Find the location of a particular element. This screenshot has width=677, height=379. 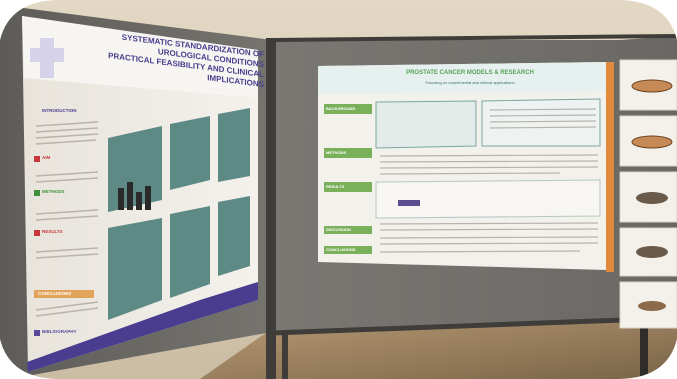

right-green-labels is located at coordinates (348, 179).